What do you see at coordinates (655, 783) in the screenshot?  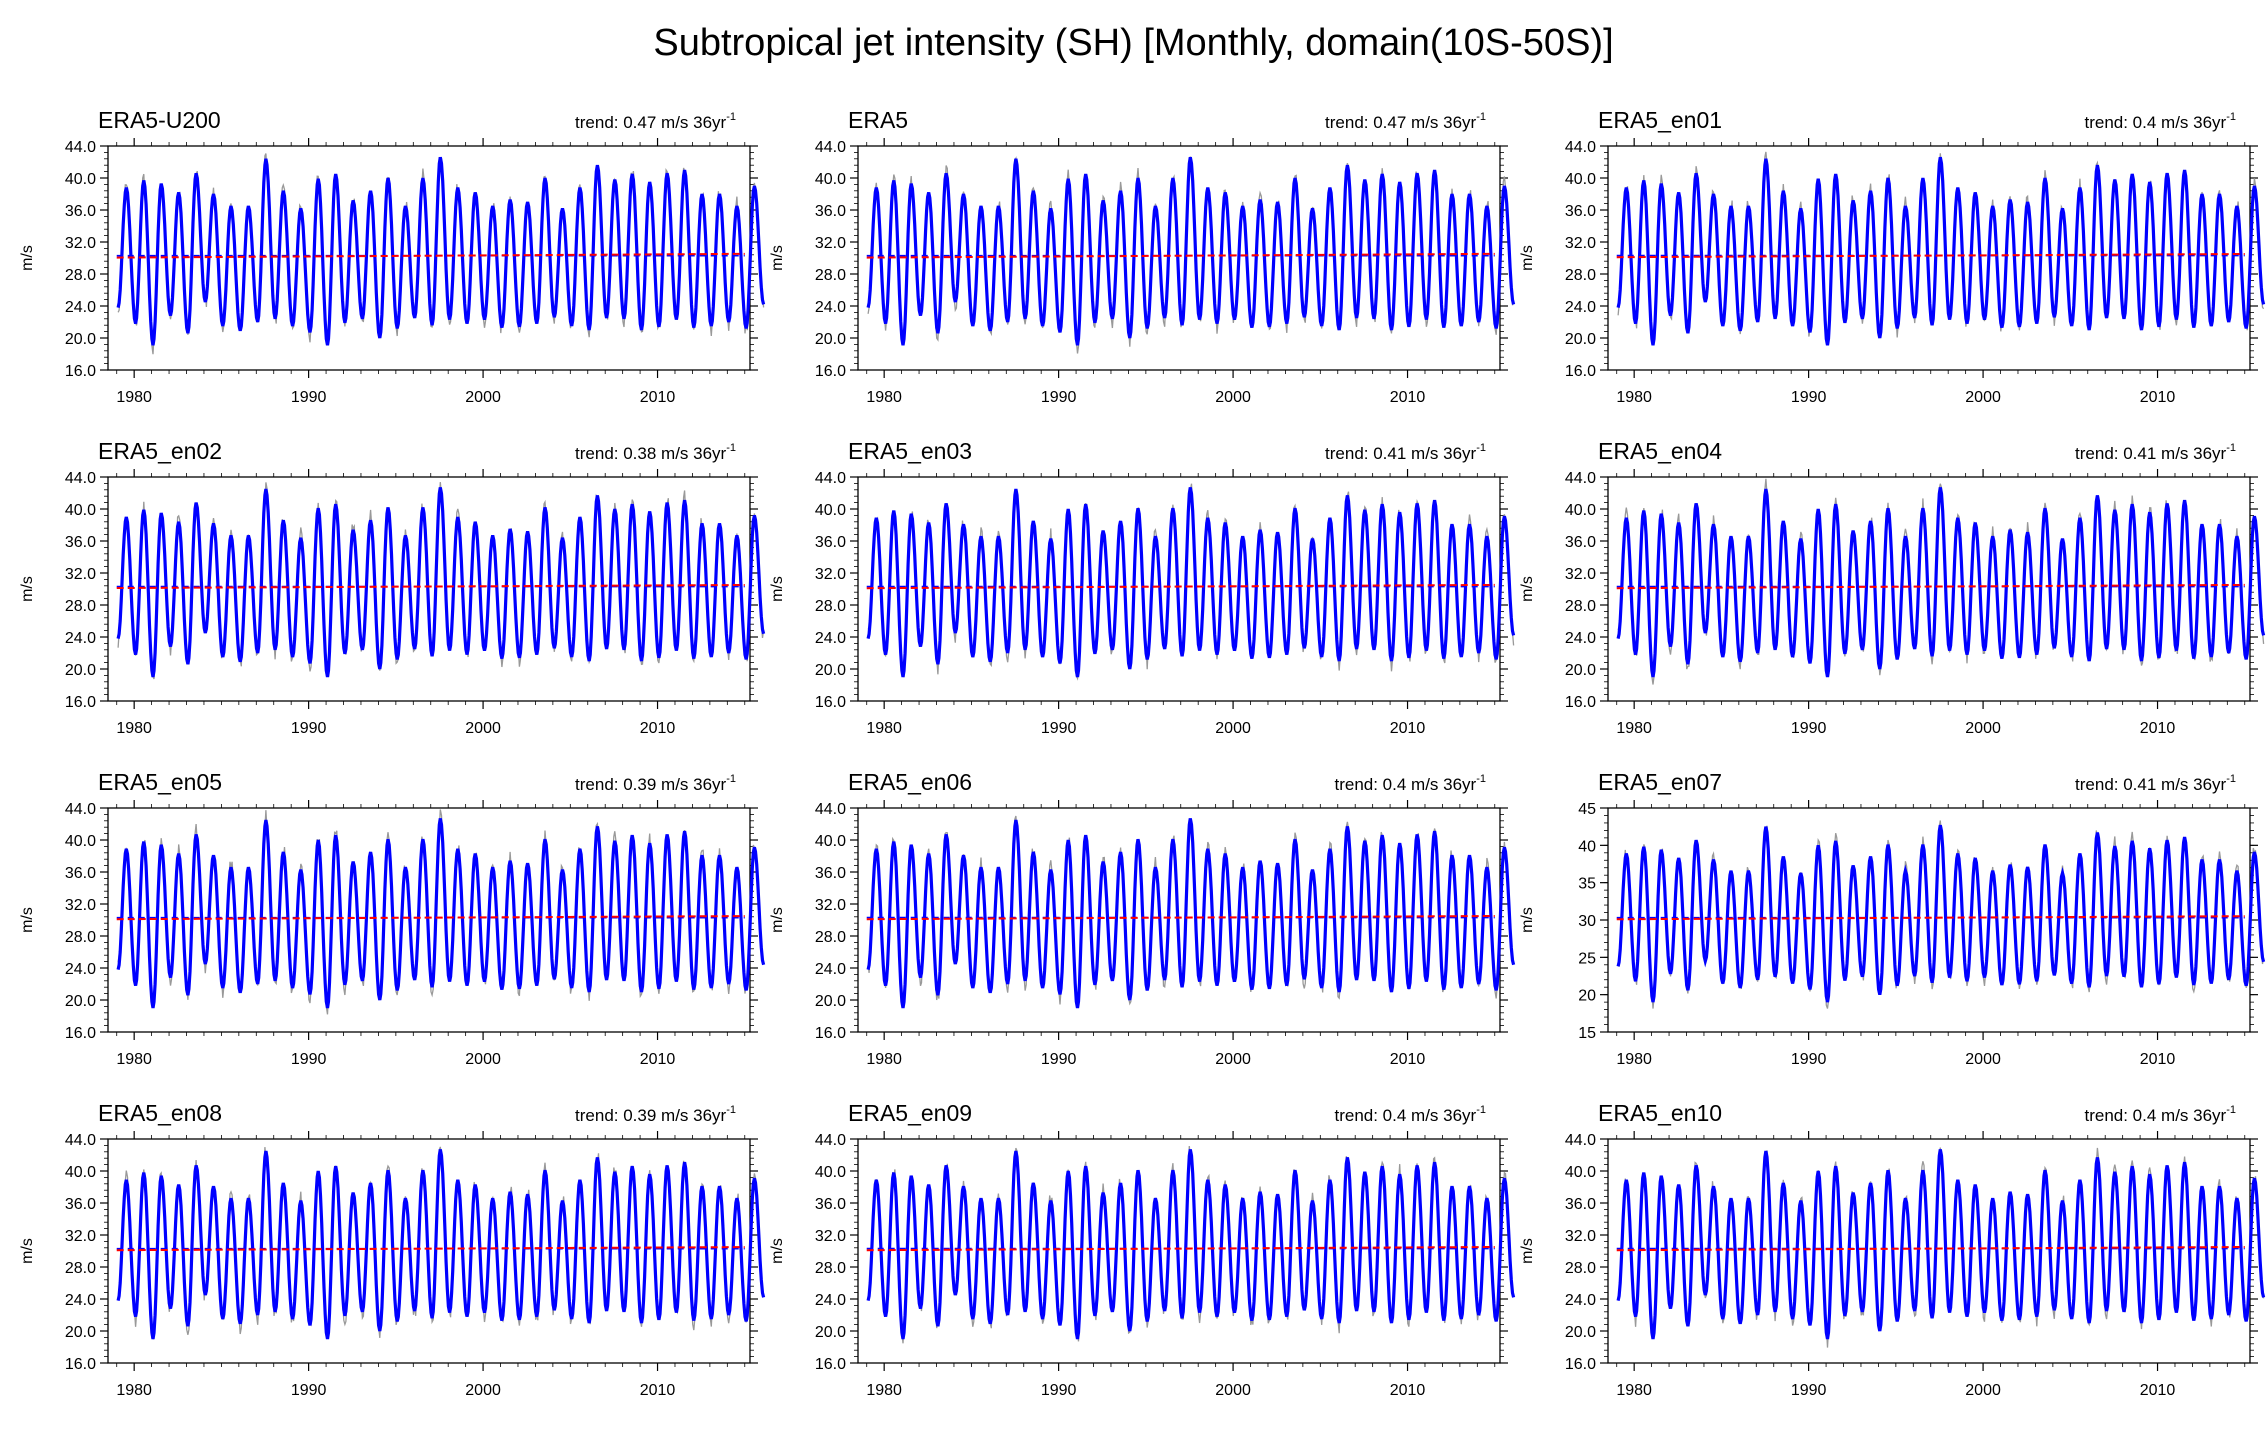 I see `trend-label: trend: 0.39 m/s 36yr-1` at bounding box center [655, 783].